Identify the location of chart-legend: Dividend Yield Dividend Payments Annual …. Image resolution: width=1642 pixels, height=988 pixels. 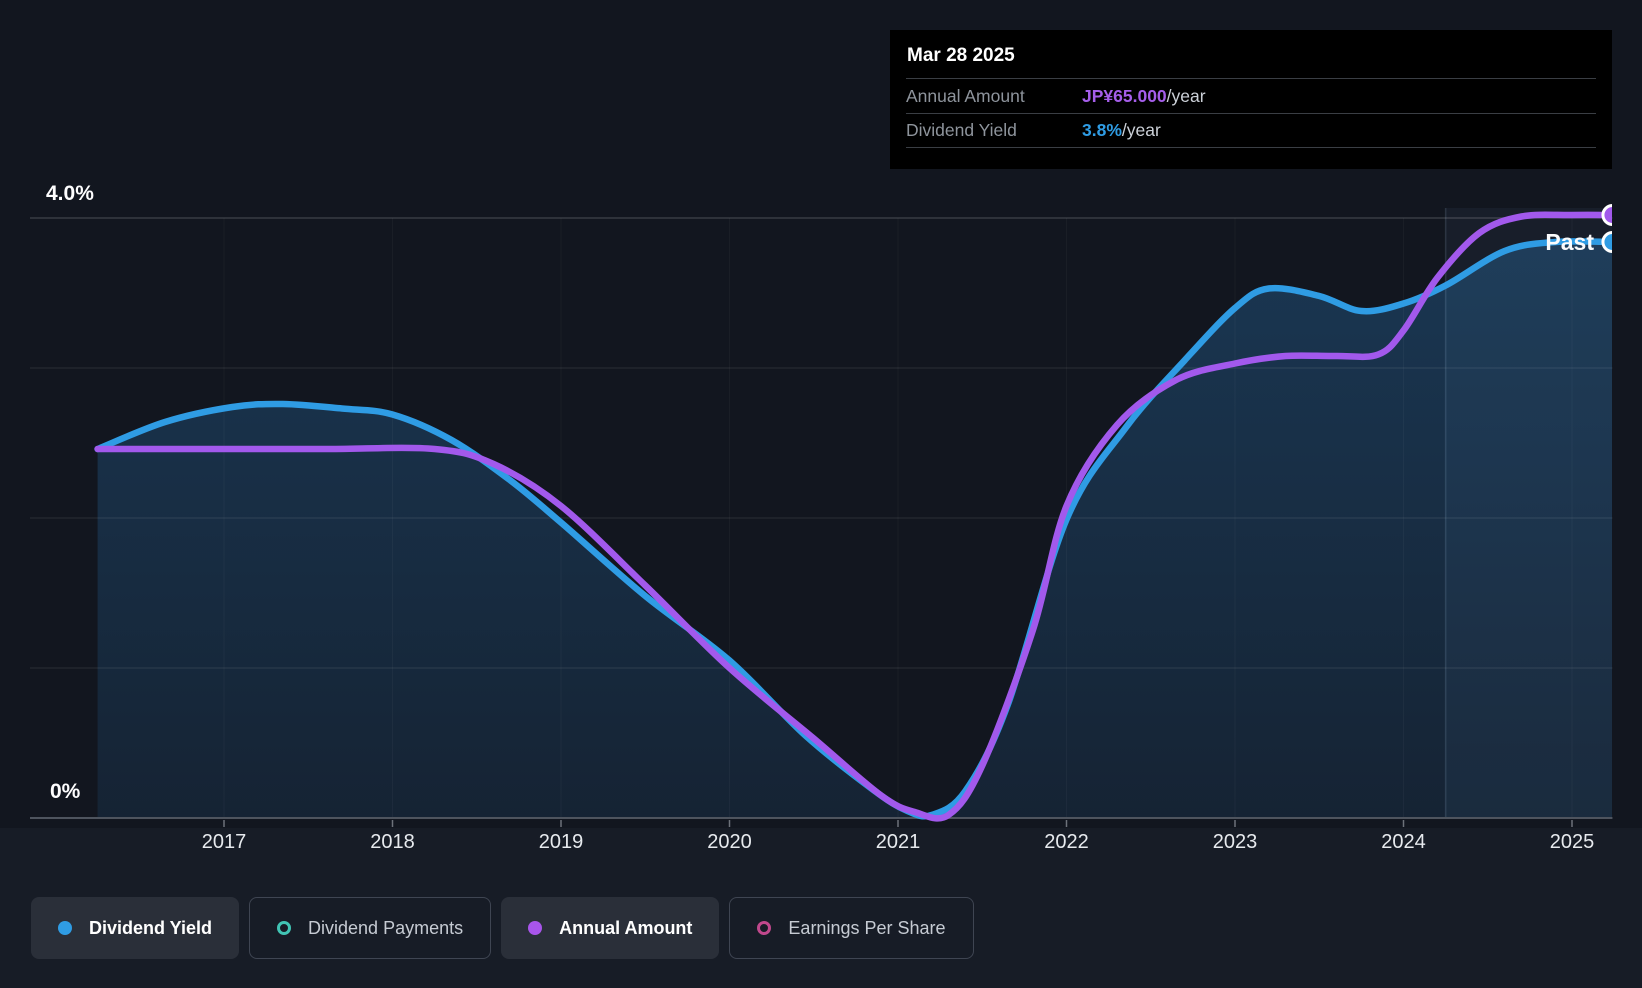
(502, 928).